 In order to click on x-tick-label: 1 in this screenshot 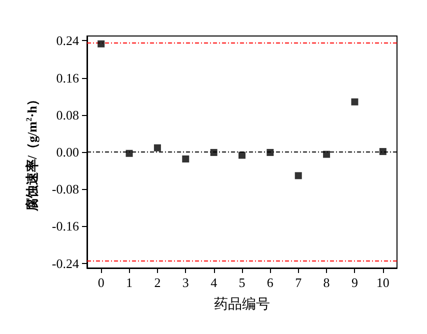, I will do `click(129, 282)`.